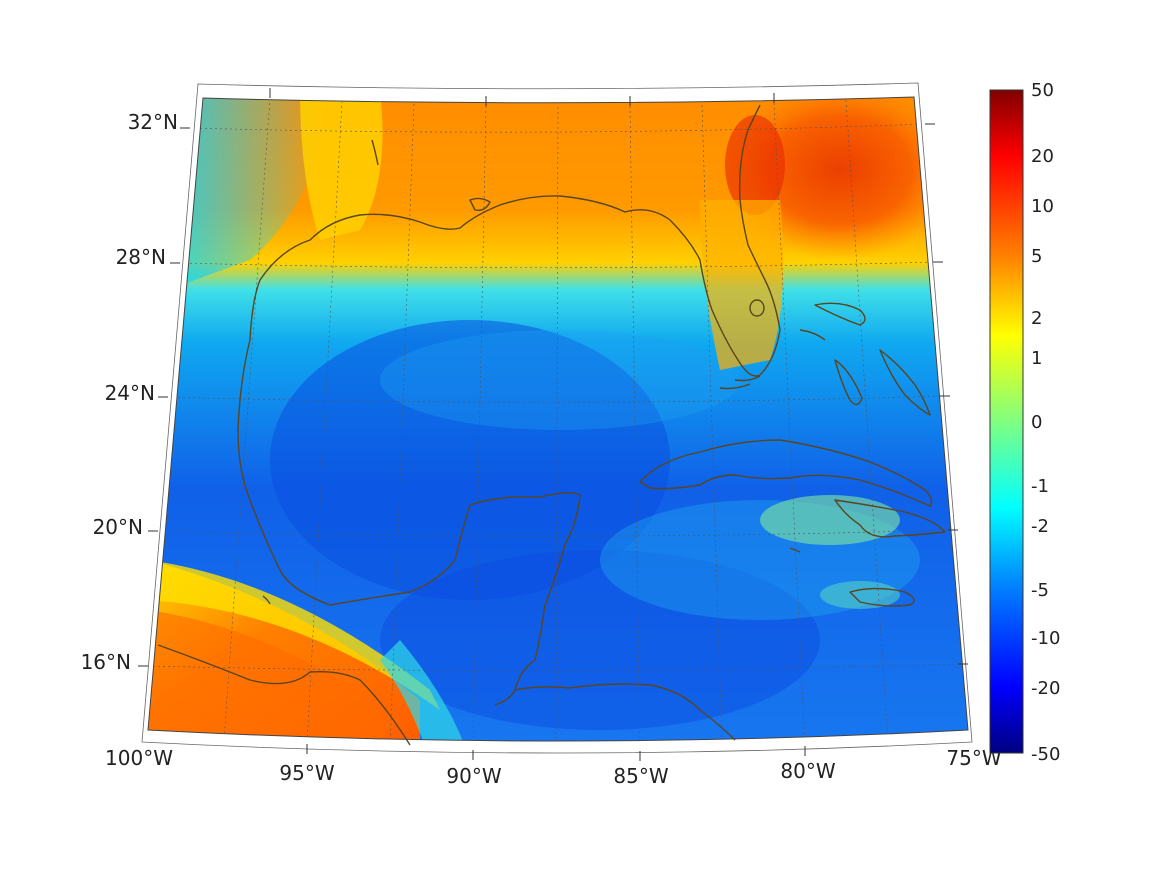 Image resolution: width=1167 pixels, height=875 pixels. I want to click on latitude-labels: 32°N 28°N 24°N 20°N 16°N, so click(129, 392).